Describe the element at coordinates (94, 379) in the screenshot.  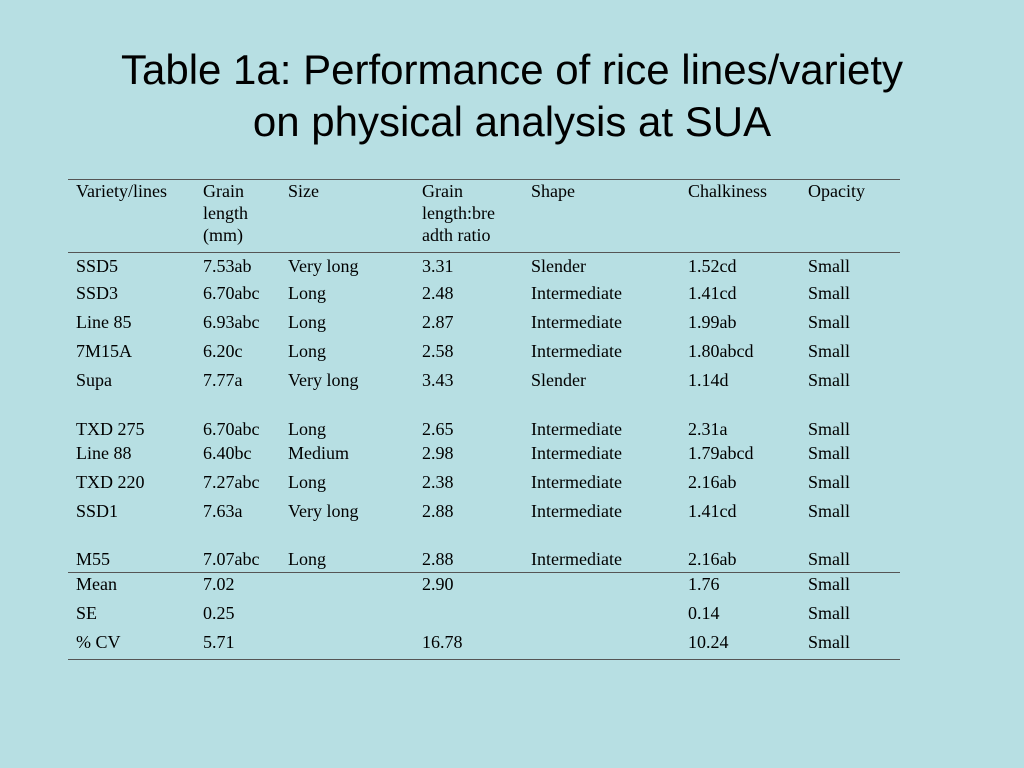
I see `table-cell-variety-lines: Supa` at that location.